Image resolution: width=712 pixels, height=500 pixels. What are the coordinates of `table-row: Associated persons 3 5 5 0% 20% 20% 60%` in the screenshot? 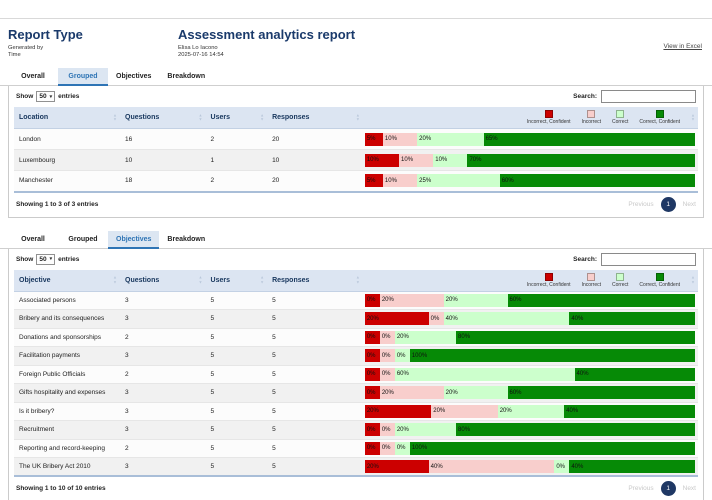 It's located at (356, 300).